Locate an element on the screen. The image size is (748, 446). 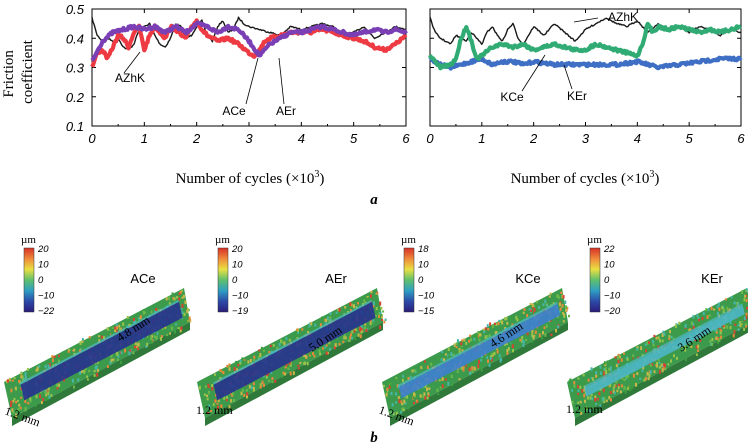
colorbar is located at coordinates (409, 280).